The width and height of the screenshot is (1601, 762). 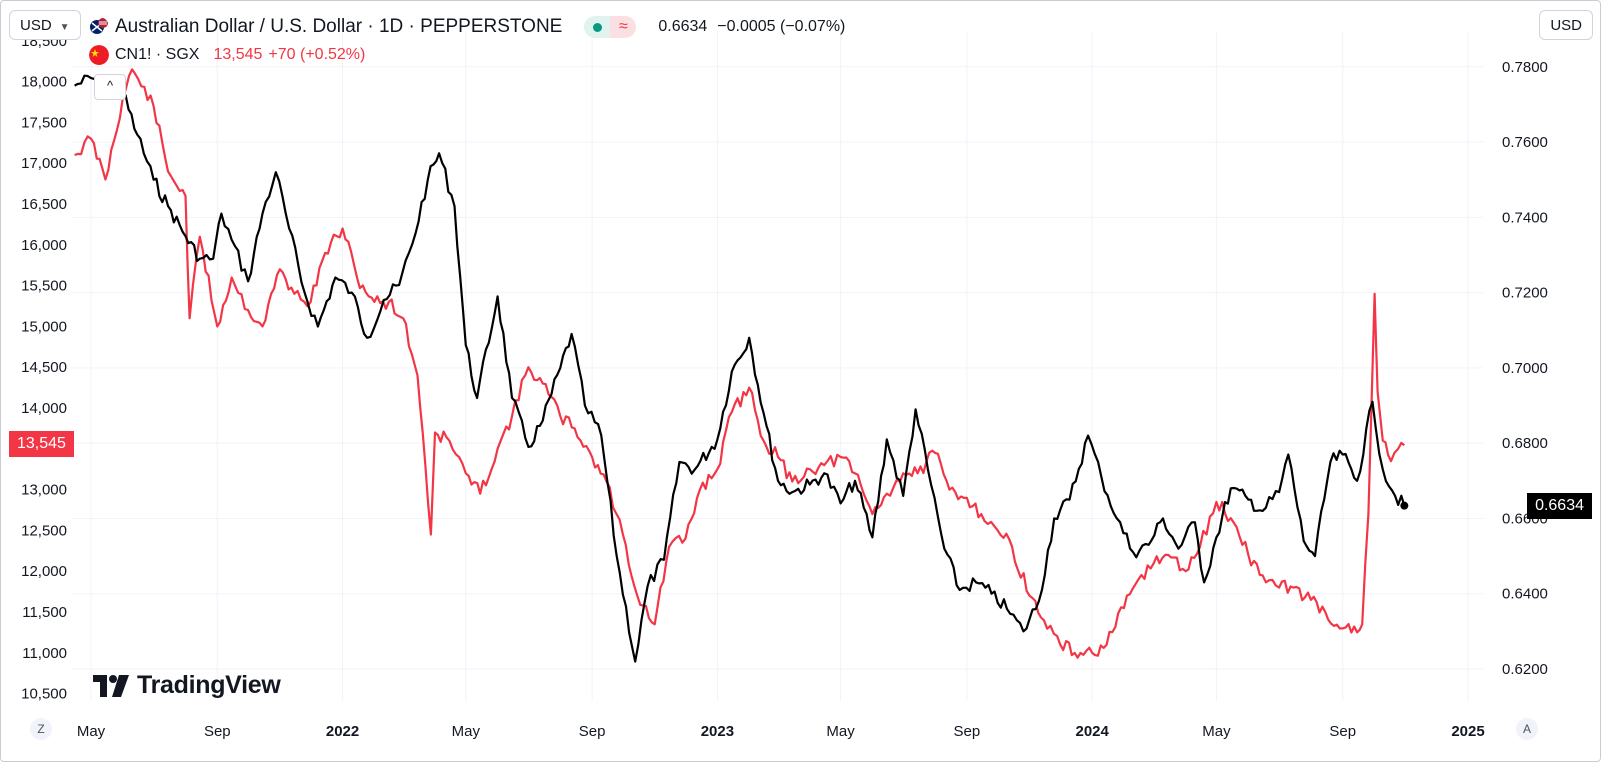 I want to click on zoom-reset-button: Z, so click(x=41, y=729).